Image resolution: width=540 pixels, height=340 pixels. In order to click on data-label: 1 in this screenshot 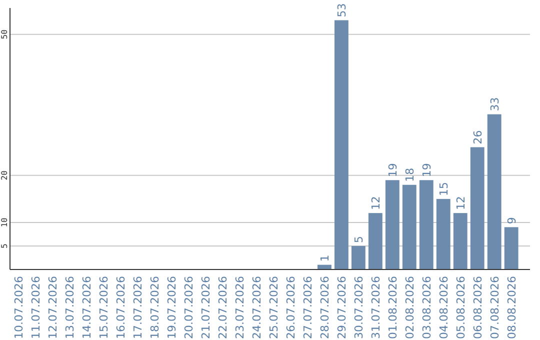, I will do `click(325, 258)`.